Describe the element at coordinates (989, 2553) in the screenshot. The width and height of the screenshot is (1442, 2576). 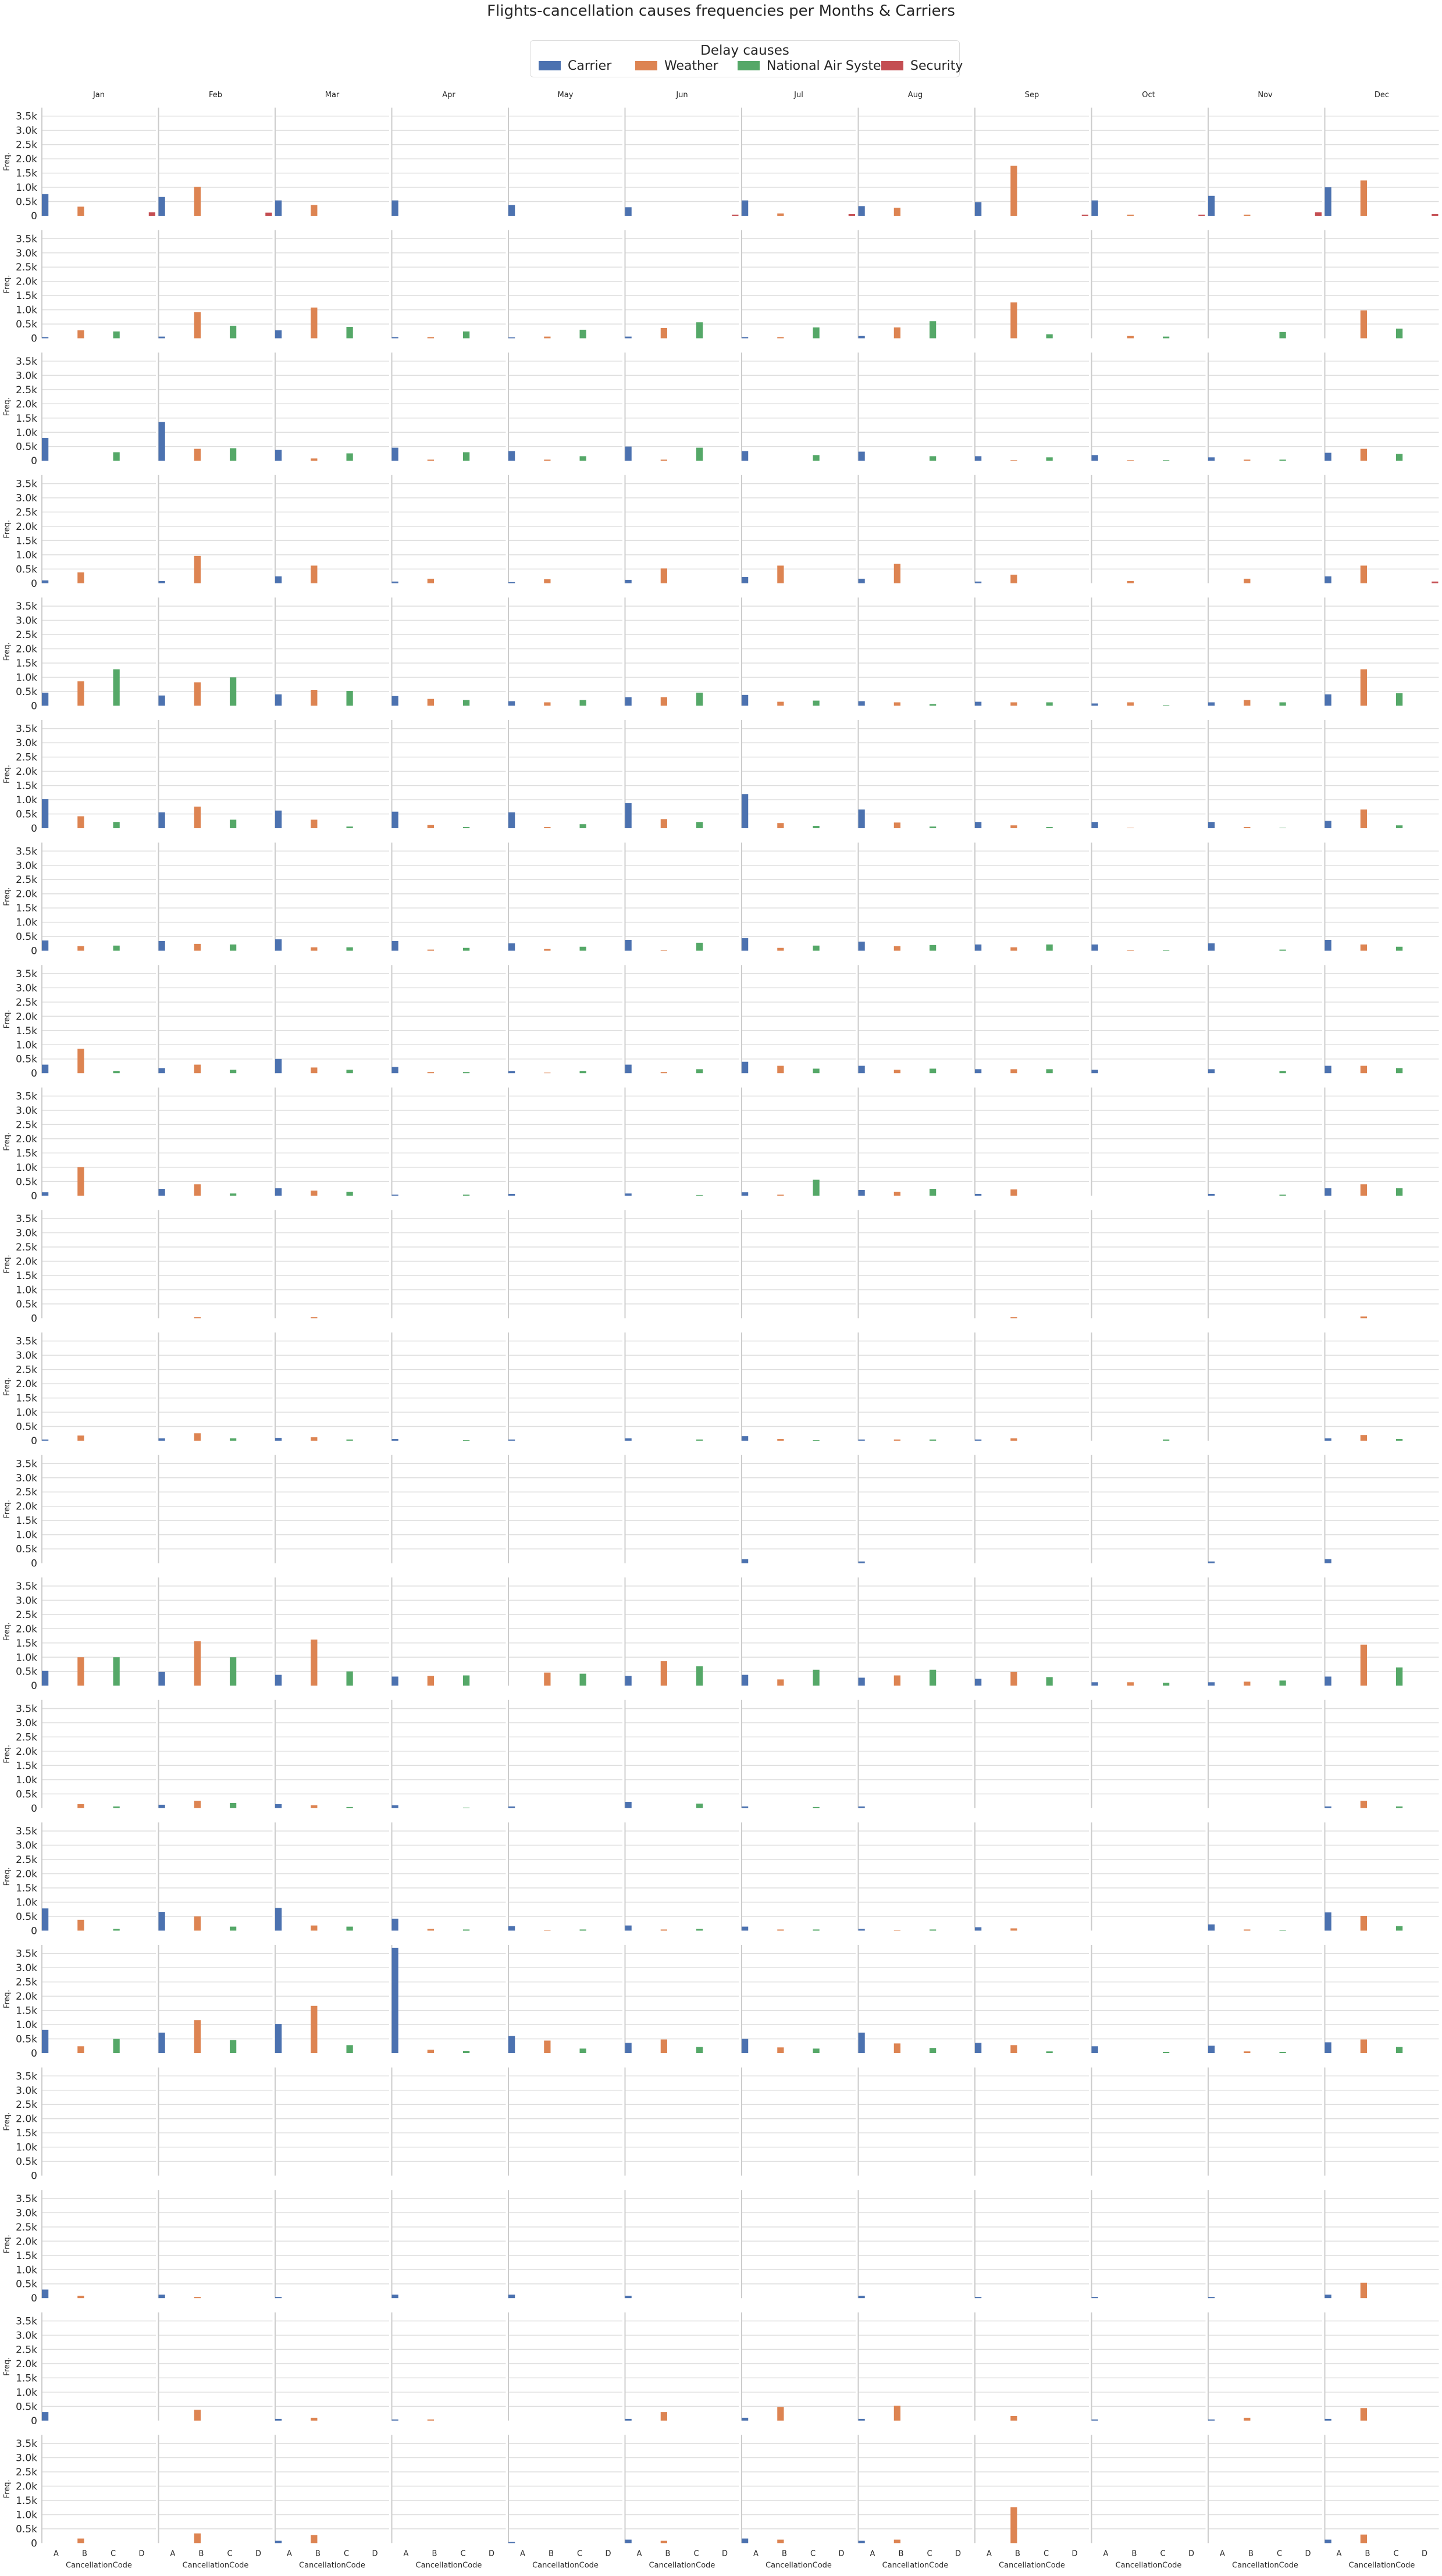
I see `x-tick-label: A` at that location.